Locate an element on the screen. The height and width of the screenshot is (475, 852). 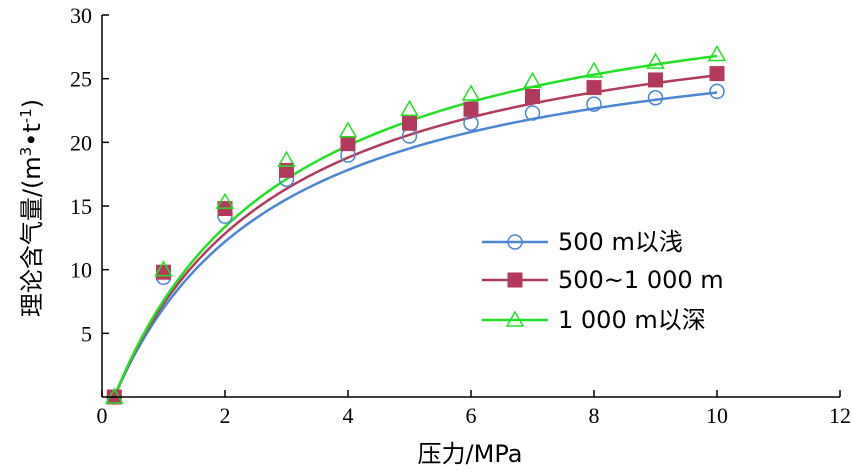
y-axis-label-end: ) is located at coordinates (32, 103).